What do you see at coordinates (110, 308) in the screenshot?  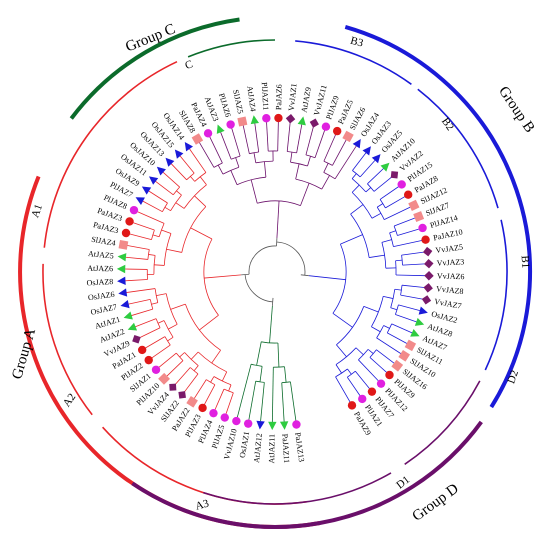 I see `leaf-item: OsJAZ7` at bounding box center [110, 308].